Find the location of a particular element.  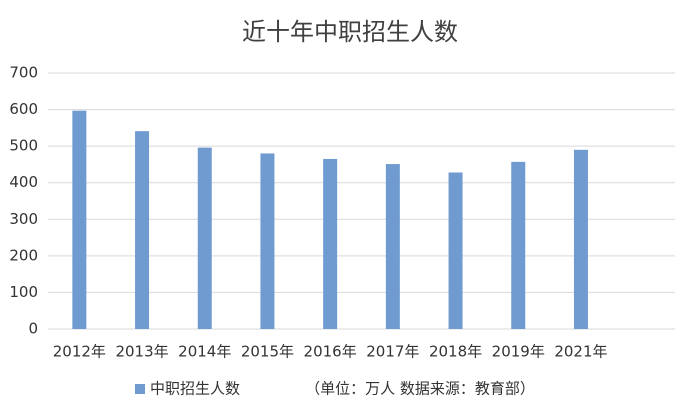

x-tick-label: 2021年 is located at coordinates (580, 352).